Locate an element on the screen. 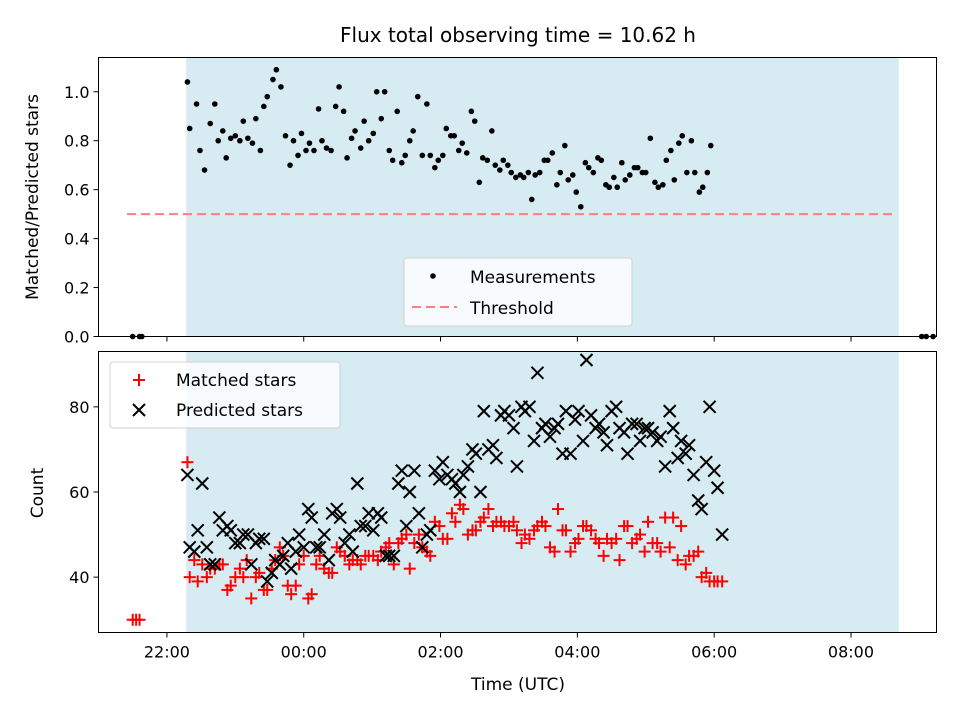 This screenshot has width=960, height=725. top-y-tick-label: 0.2 is located at coordinates (76, 288).